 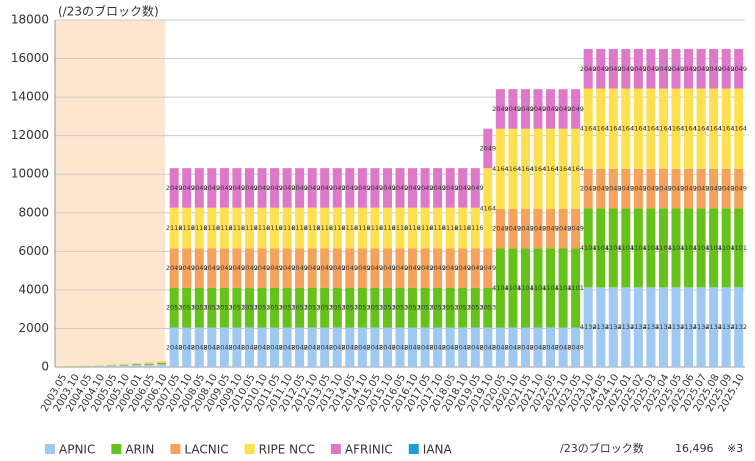 What do you see at coordinates (206, 450) in the screenshot?
I see `legend-label: LACNIC` at bounding box center [206, 450].